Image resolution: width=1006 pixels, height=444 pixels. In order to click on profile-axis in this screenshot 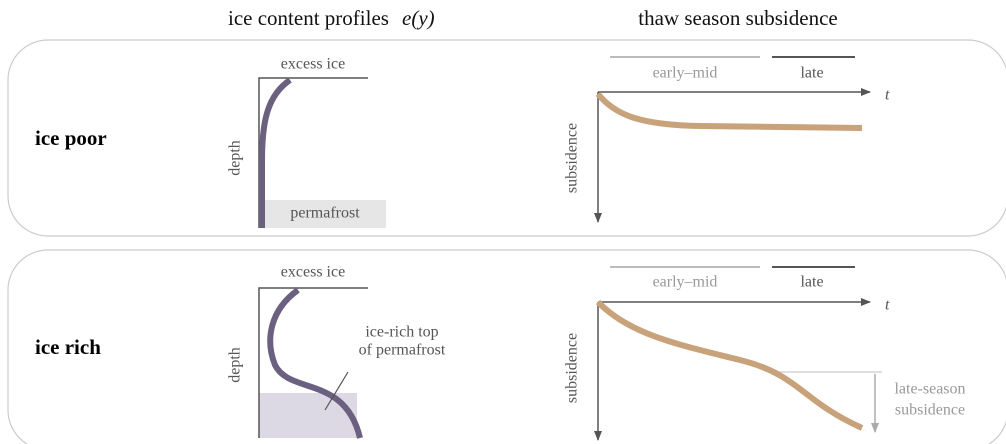, I will do `click(313, 362)`.